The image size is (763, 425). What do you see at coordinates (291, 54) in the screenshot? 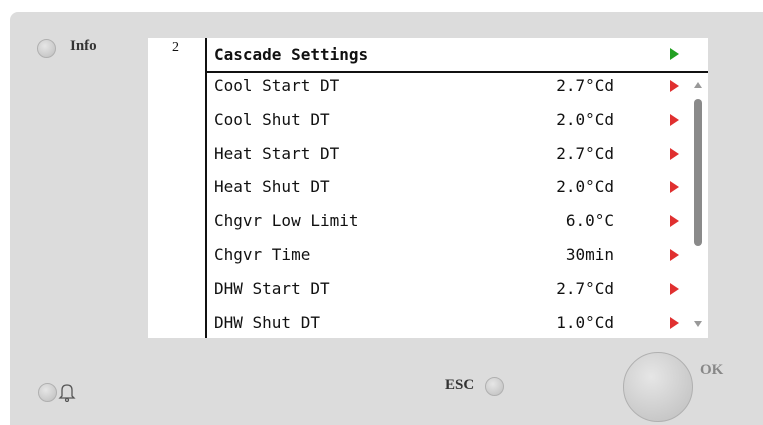
I see `screen-title: Cascade Settings` at bounding box center [291, 54].